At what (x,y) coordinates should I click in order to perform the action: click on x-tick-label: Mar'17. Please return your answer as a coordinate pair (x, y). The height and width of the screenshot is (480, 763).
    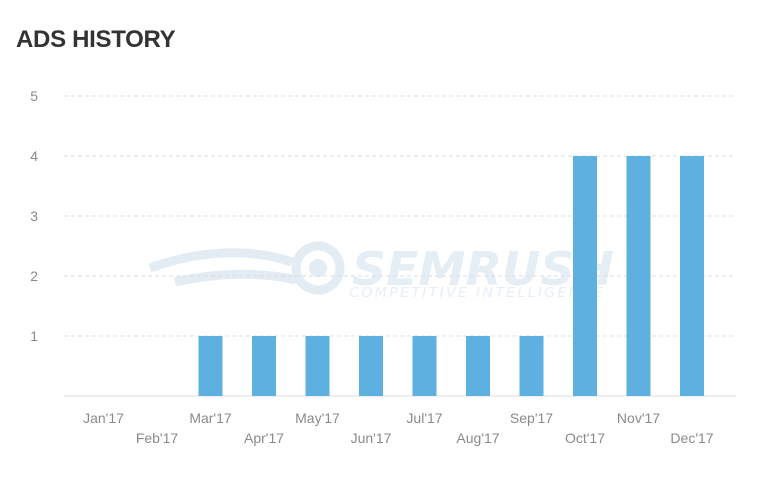
    Looking at the image, I should click on (210, 418).